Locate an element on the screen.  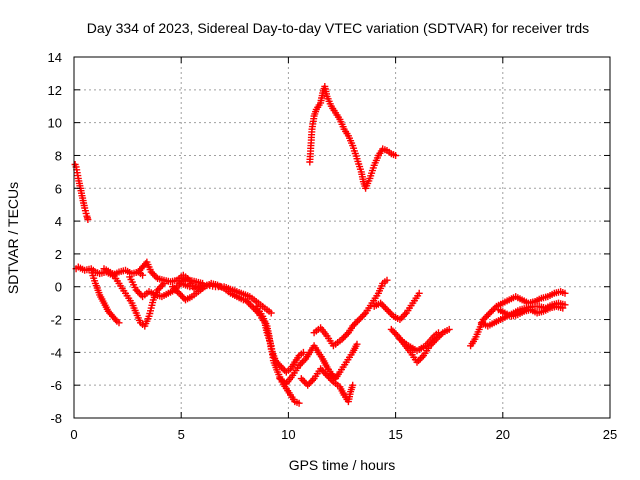
x-axis-label: GPS time / hours is located at coordinates (342, 465).